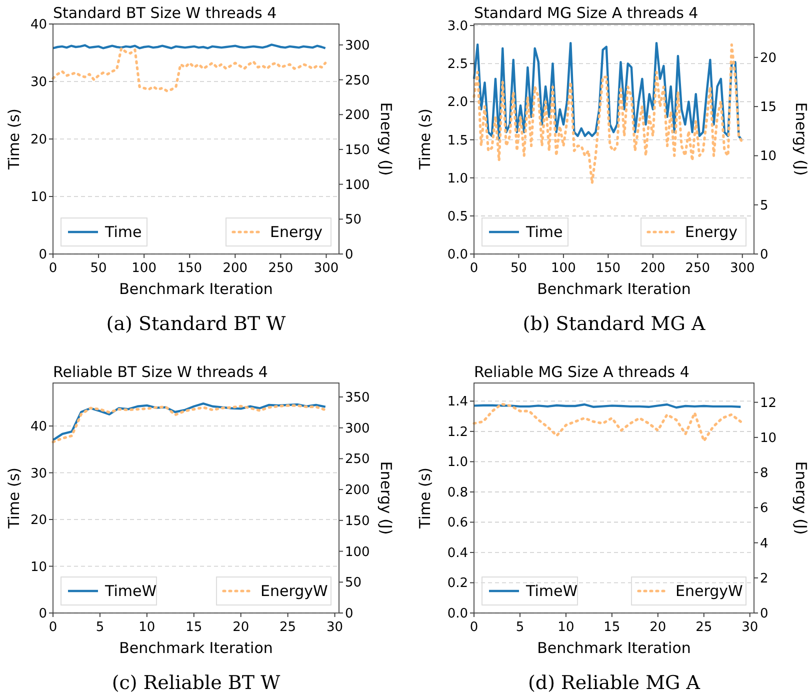 The width and height of the screenshot is (808, 698). I want to click on text: (d) Reliable MG A, so click(614, 683).